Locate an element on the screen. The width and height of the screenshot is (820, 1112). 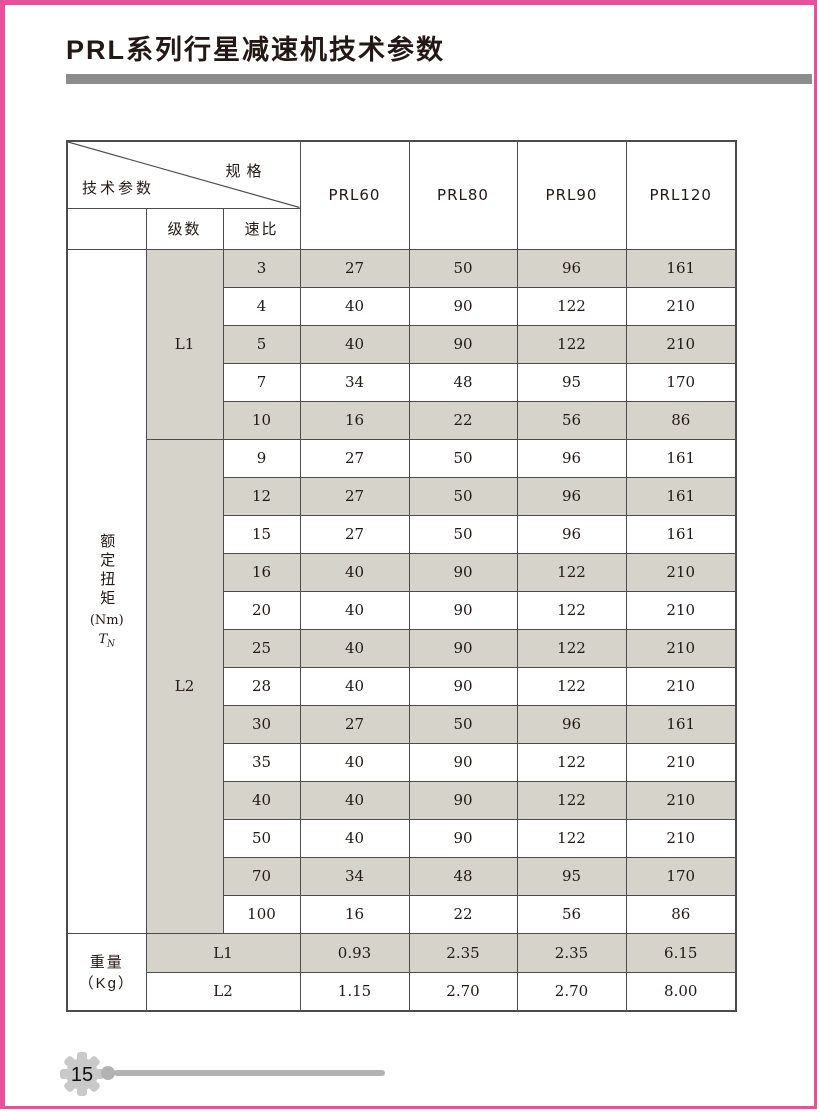
ratio-cell: 12 is located at coordinates (261, 496).